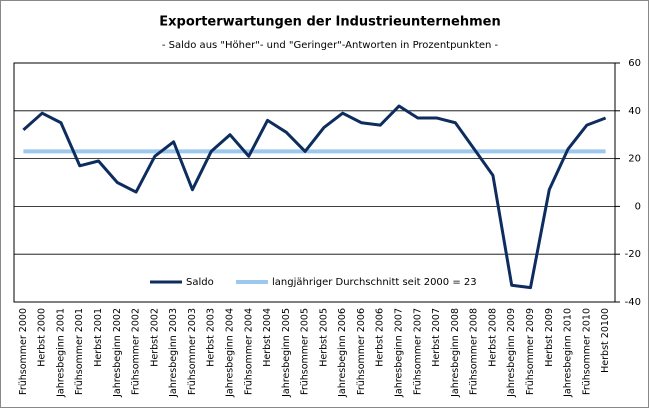 Image resolution: width=649 pixels, height=408 pixels. Describe the element at coordinates (634, 63) in the screenshot. I see `y-tick-label: 60` at that location.